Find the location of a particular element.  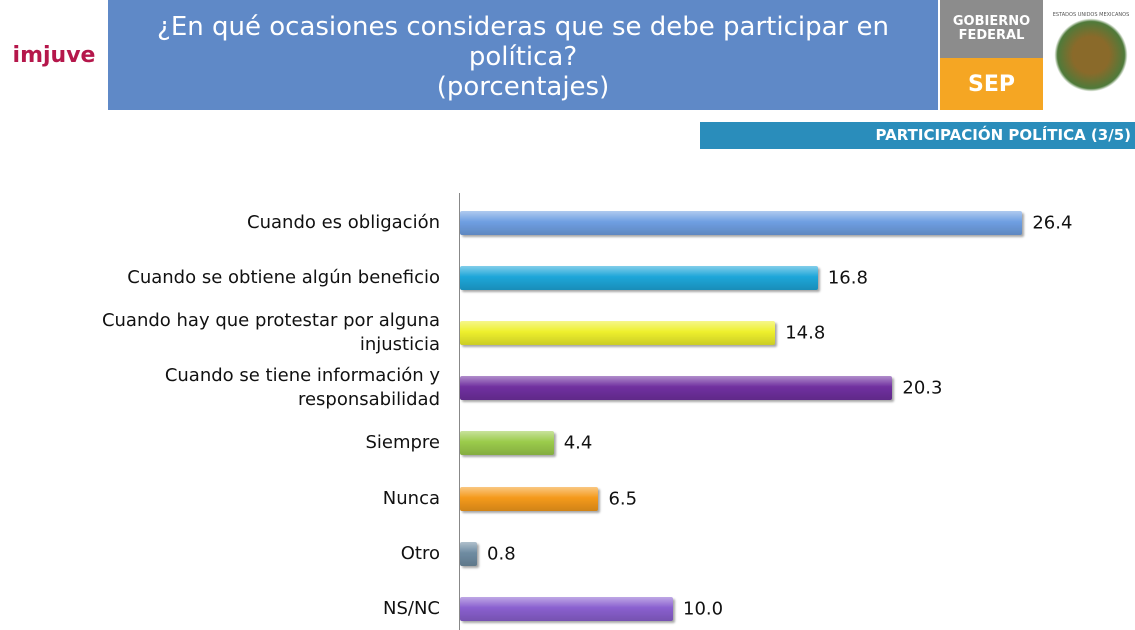

value-label: 14.8 is located at coordinates (805, 333).